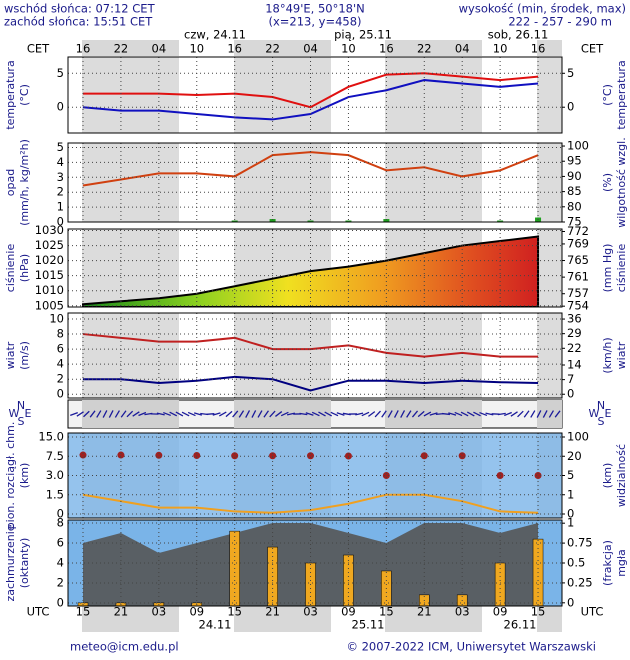  I want to click on cet-tick: 16, so click(234, 49).